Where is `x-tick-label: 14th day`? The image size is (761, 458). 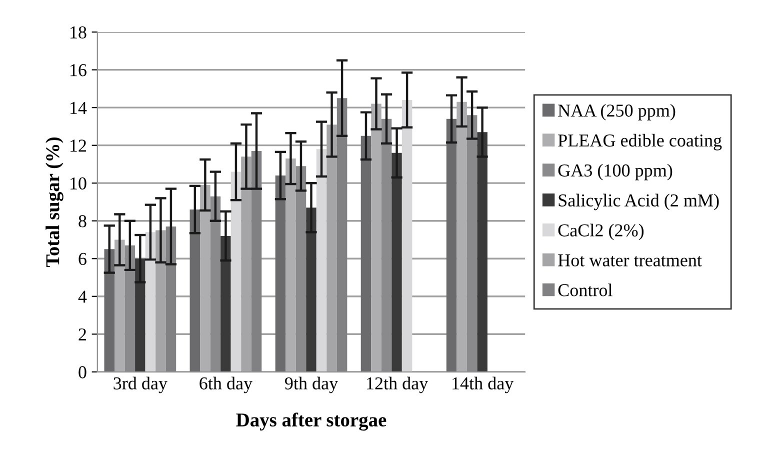
x-tick-label: 14th day is located at coordinates (483, 385).